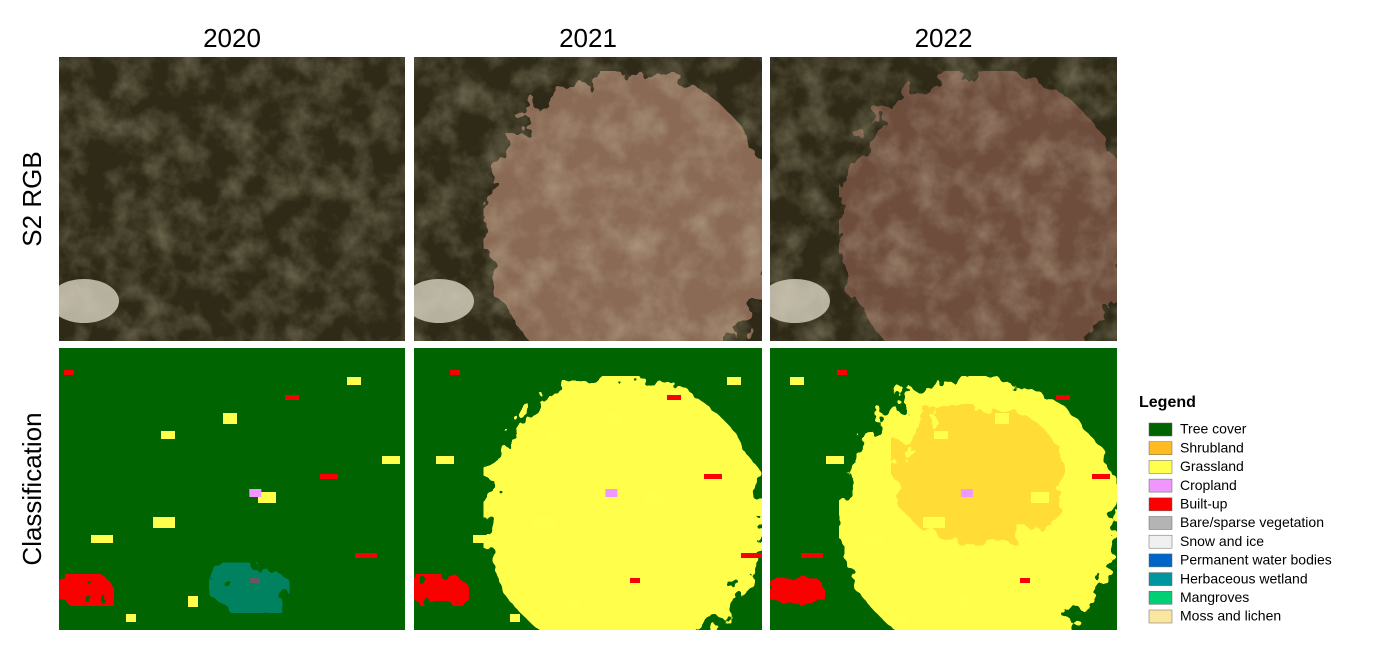  Describe the element at coordinates (249, 587) in the screenshot. I see `wetland-area` at that location.